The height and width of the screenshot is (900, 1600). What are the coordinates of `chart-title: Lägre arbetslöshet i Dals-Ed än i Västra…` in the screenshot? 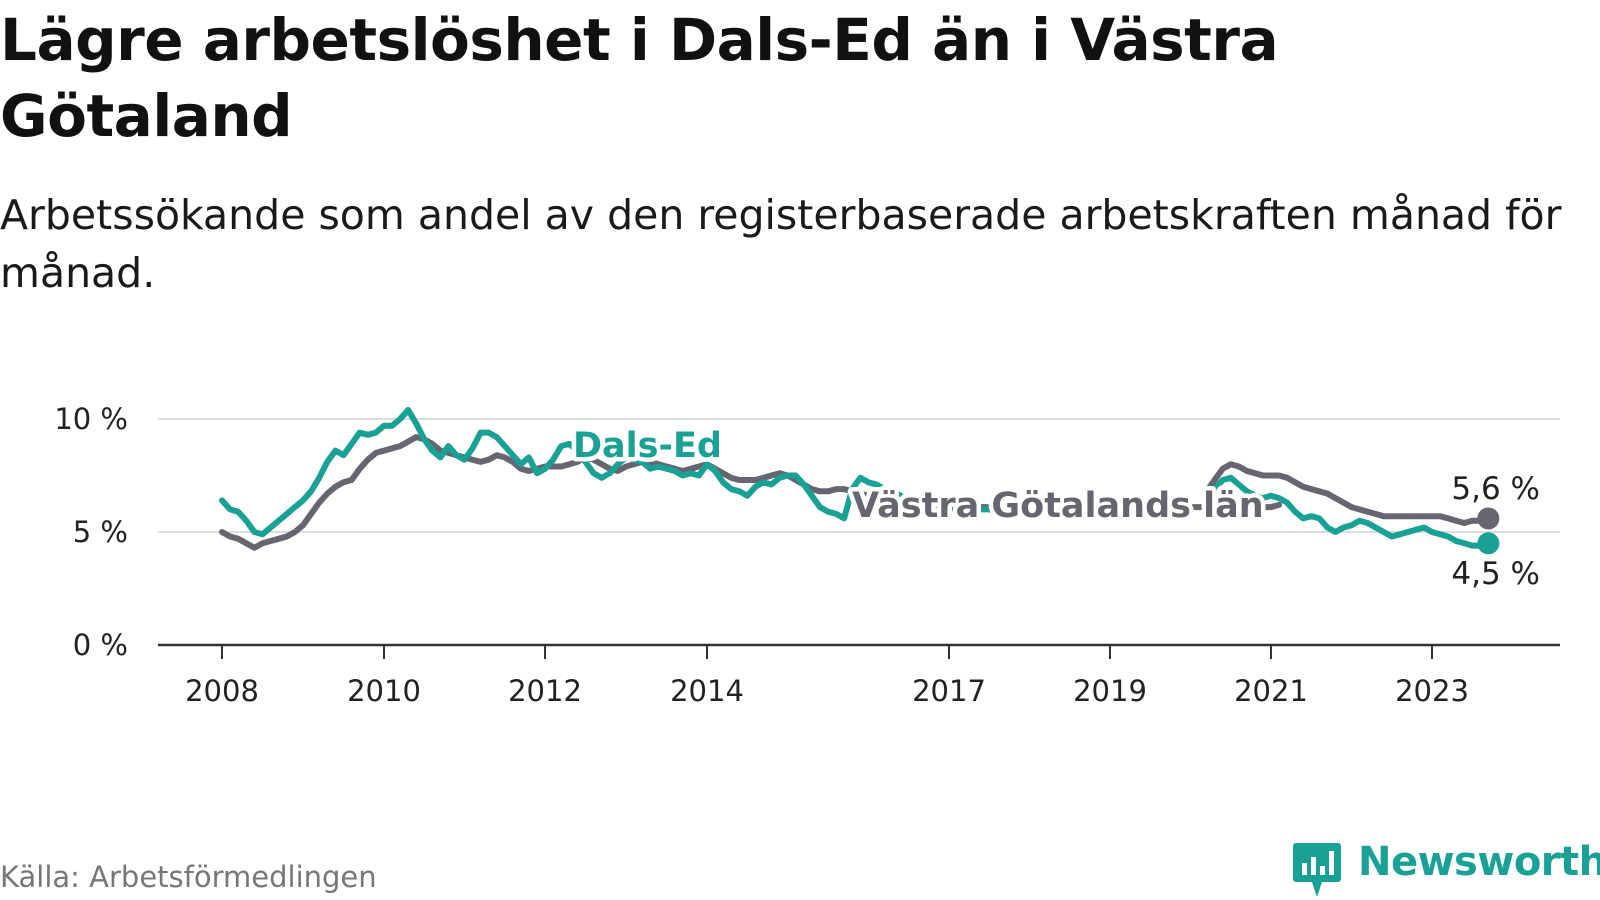 It's located at (639, 78).